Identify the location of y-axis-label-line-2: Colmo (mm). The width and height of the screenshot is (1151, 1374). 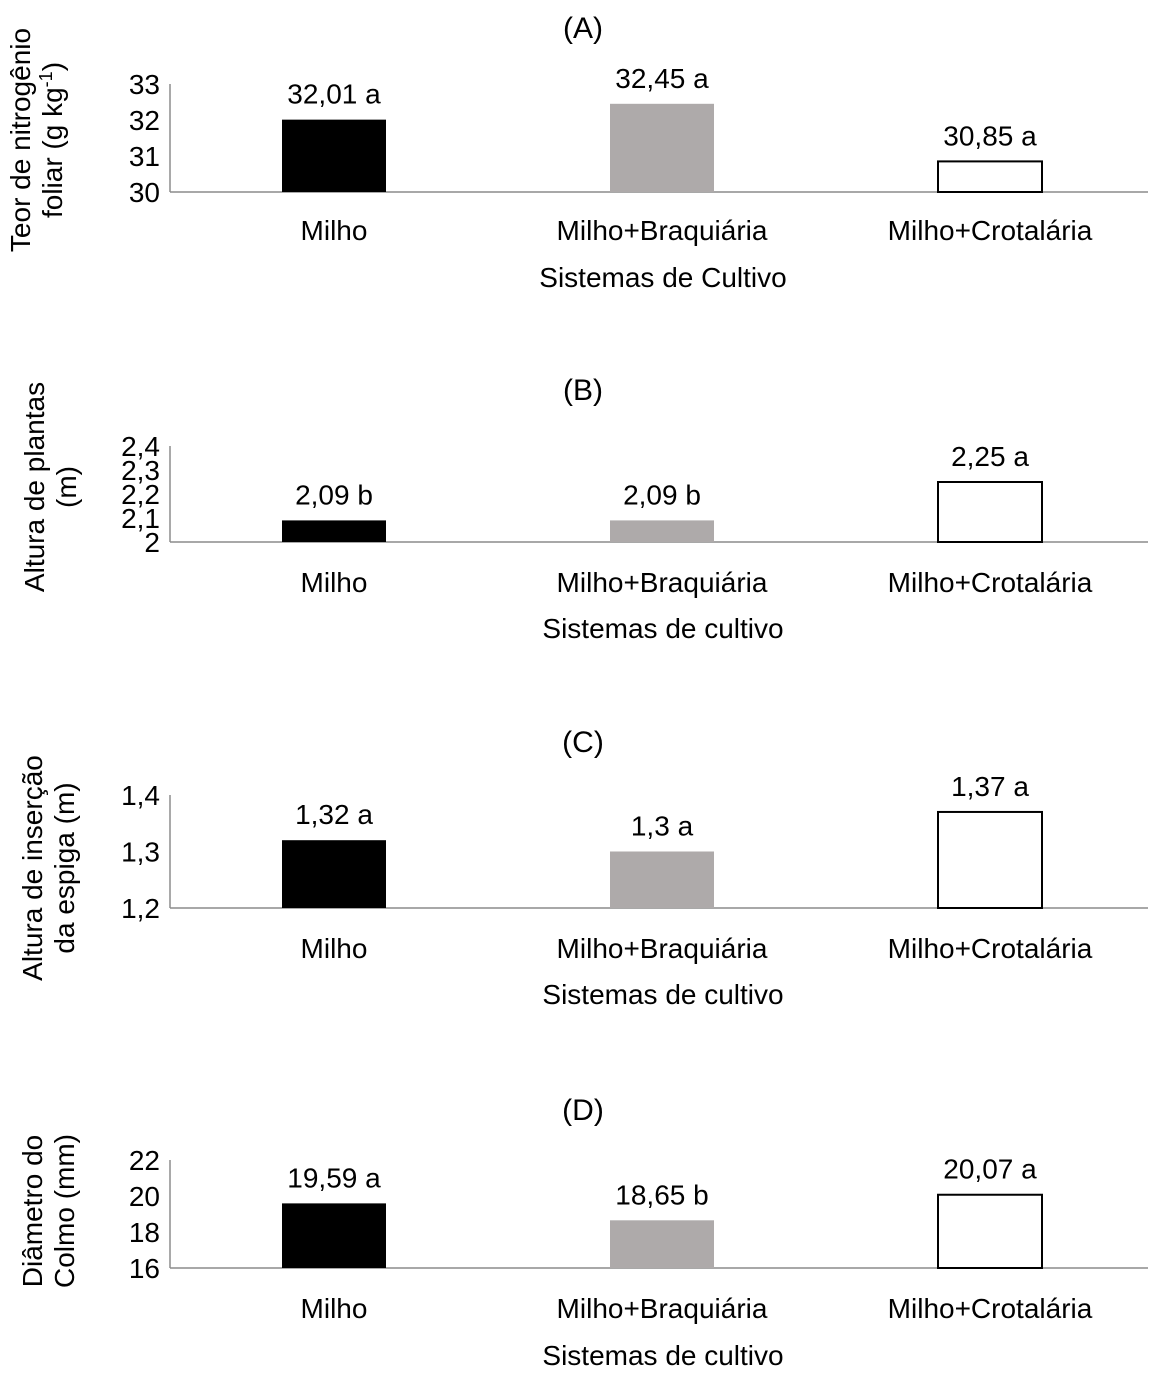
(64, 1211).